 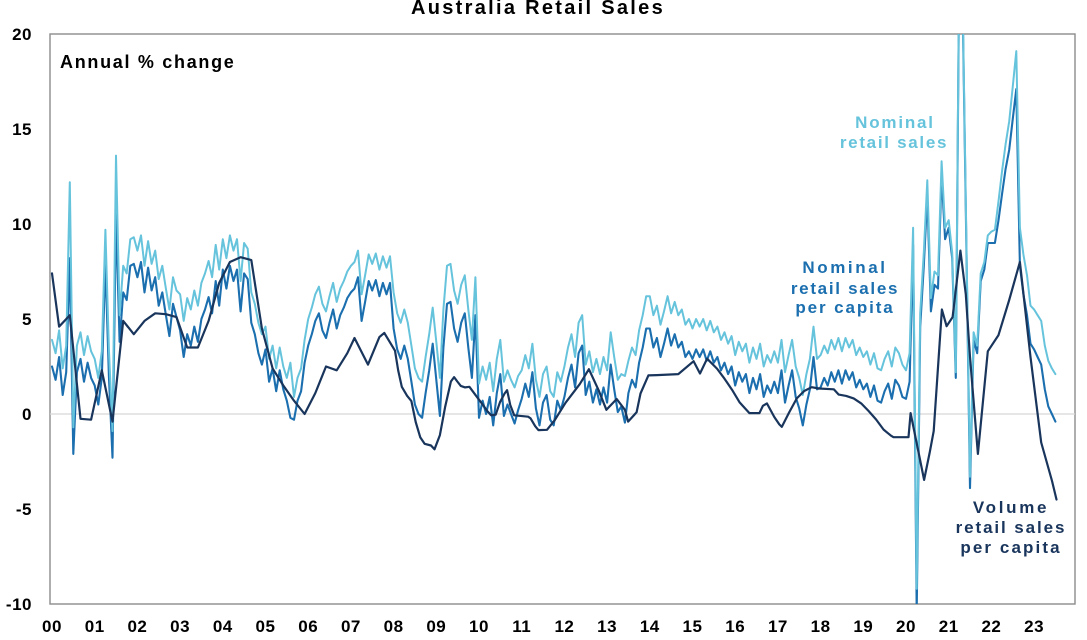 I want to click on svg-text: 02, so click(x=137, y=626).